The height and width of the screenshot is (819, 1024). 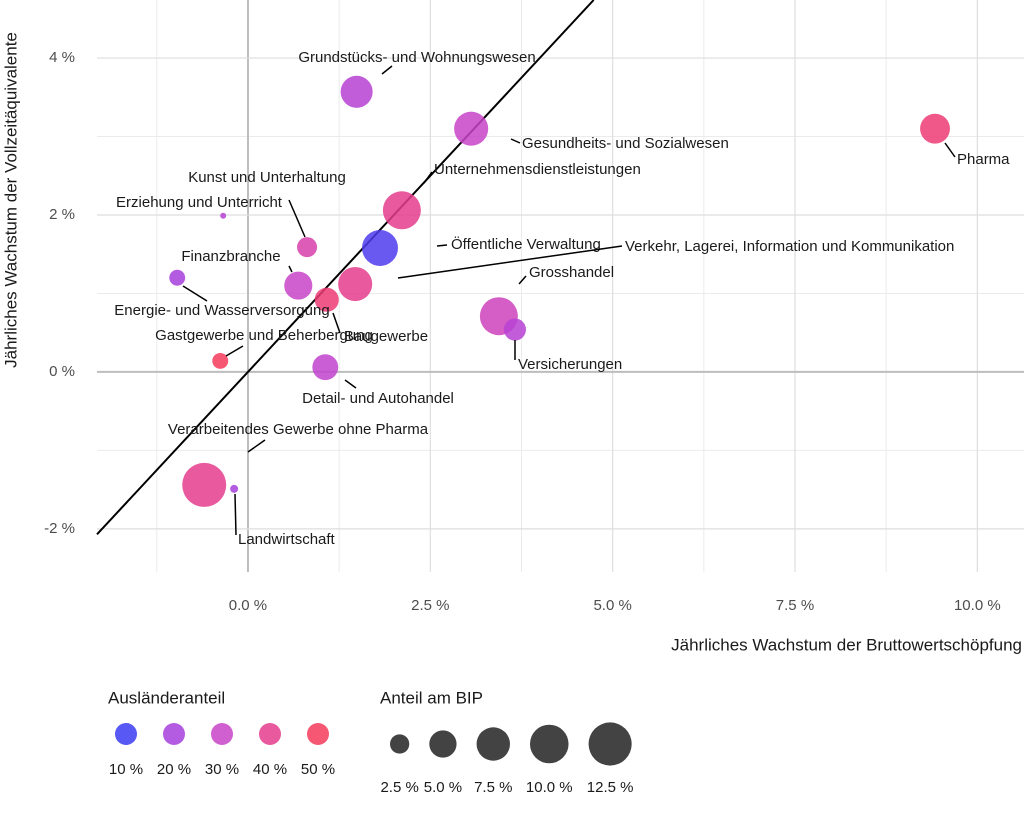 I want to click on legend-label: 12.5 %, so click(x=610, y=787).